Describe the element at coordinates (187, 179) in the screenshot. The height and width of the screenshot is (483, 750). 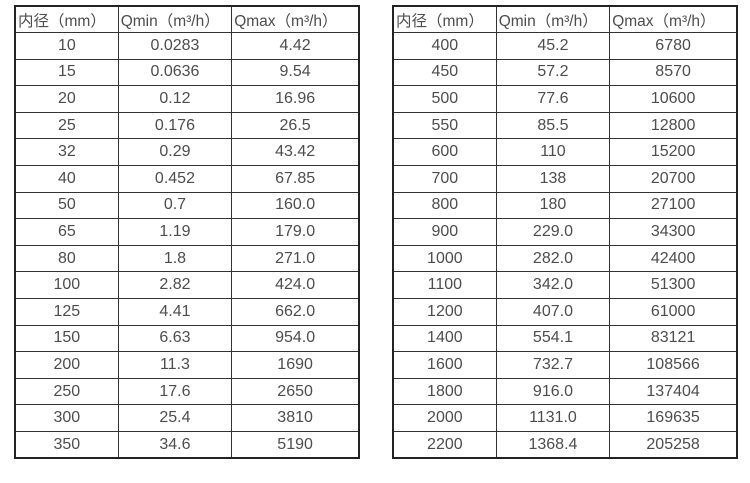
I see `table-row: 40 0.452 67.85` at that location.